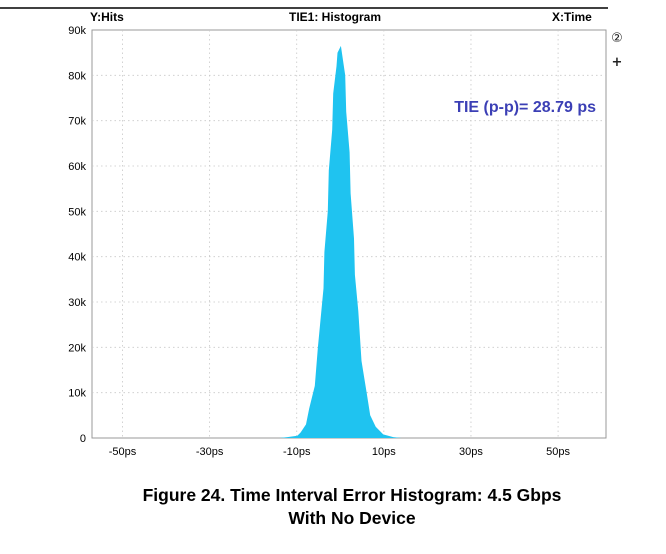 The height and width of the screenshot is (554, 666). Describe the element at coordinates (77, 258) in the screenshot. I see `y-tick-label: 40k` at that location.